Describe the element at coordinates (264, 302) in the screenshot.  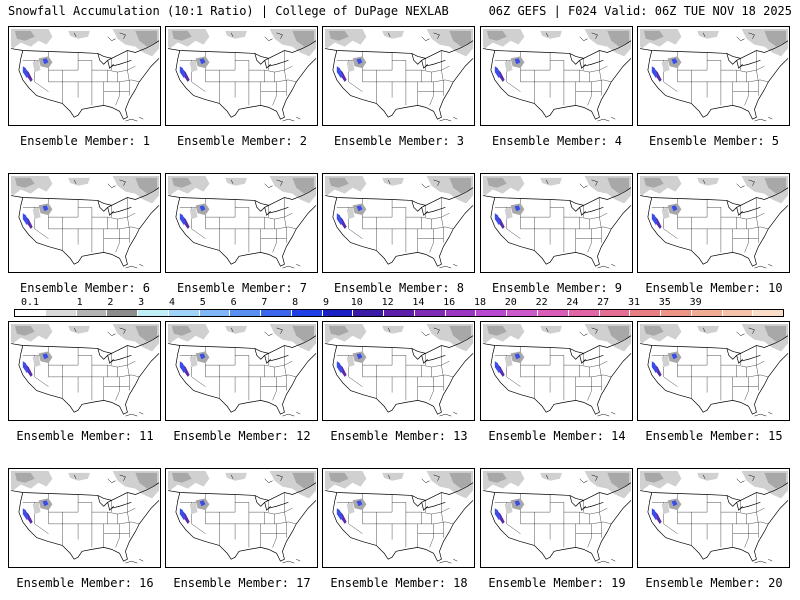
I see `colorbar-tick-label: 7` at that location.